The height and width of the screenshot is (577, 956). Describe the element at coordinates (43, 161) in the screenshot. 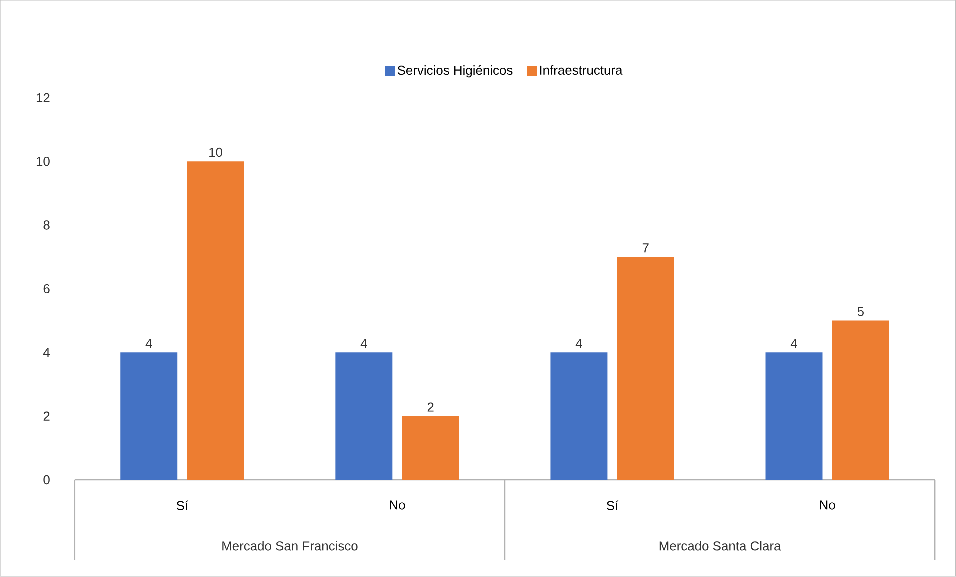

I see `y-tick-label: 10` at that location.